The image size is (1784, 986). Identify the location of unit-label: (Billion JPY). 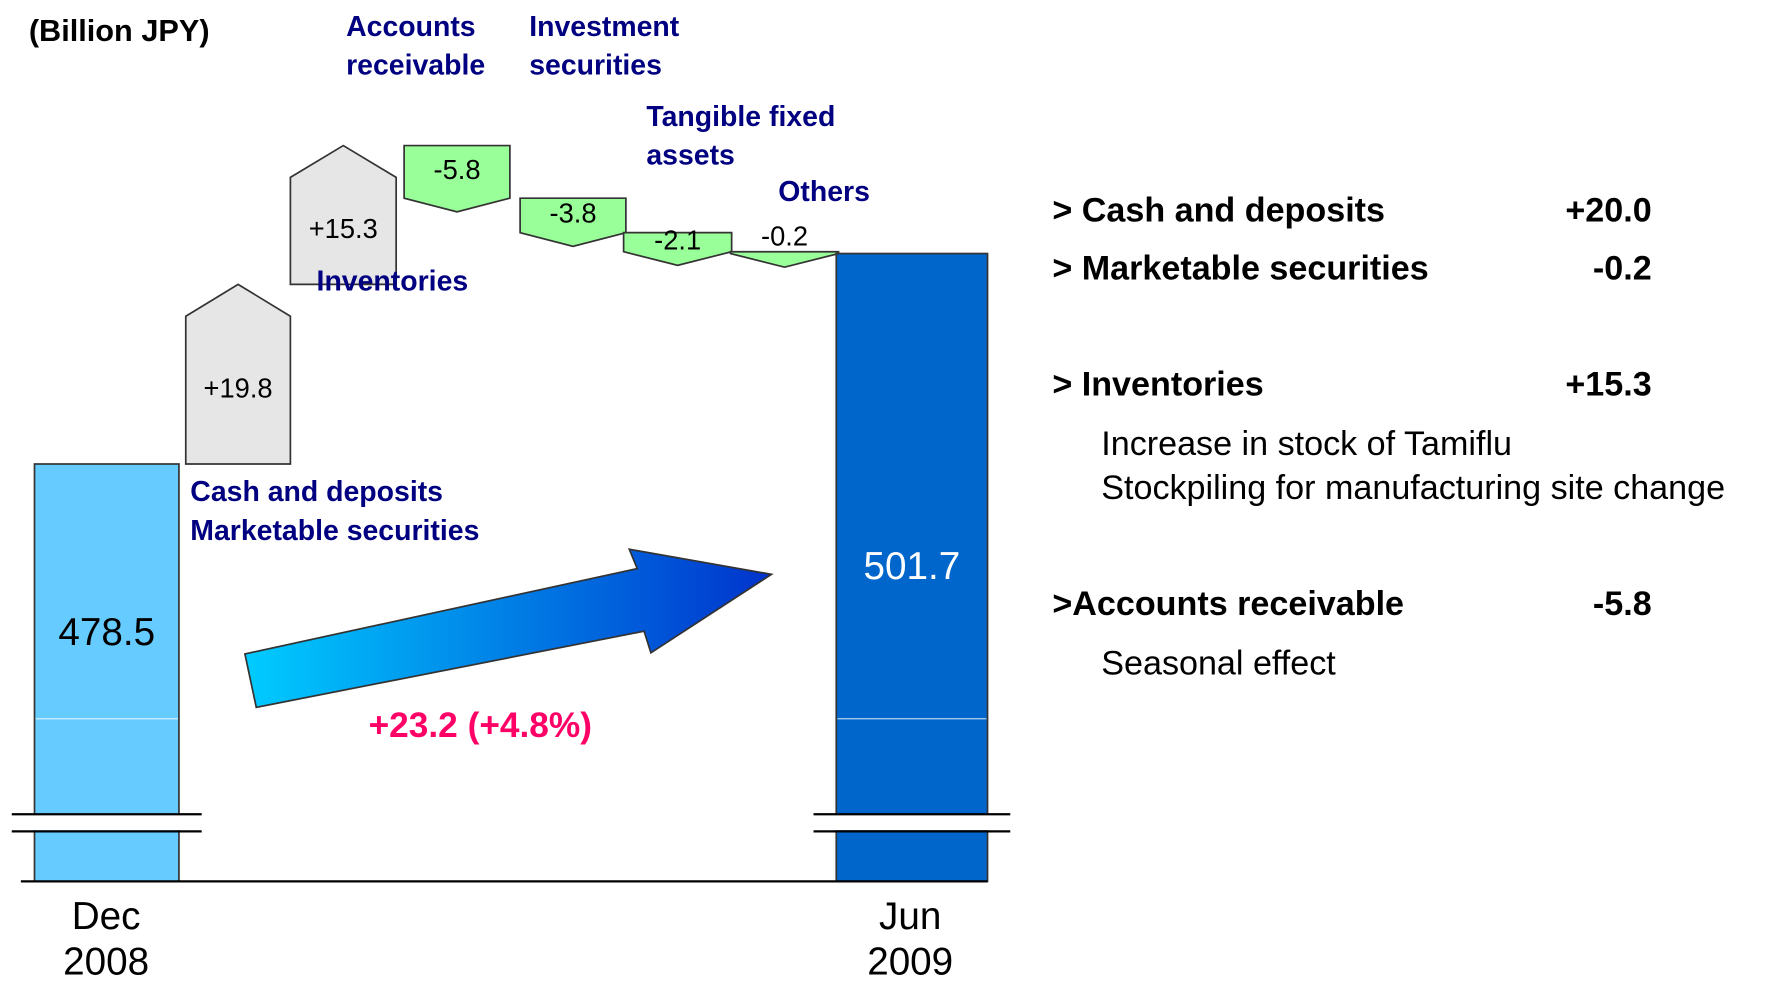
(119, 30).